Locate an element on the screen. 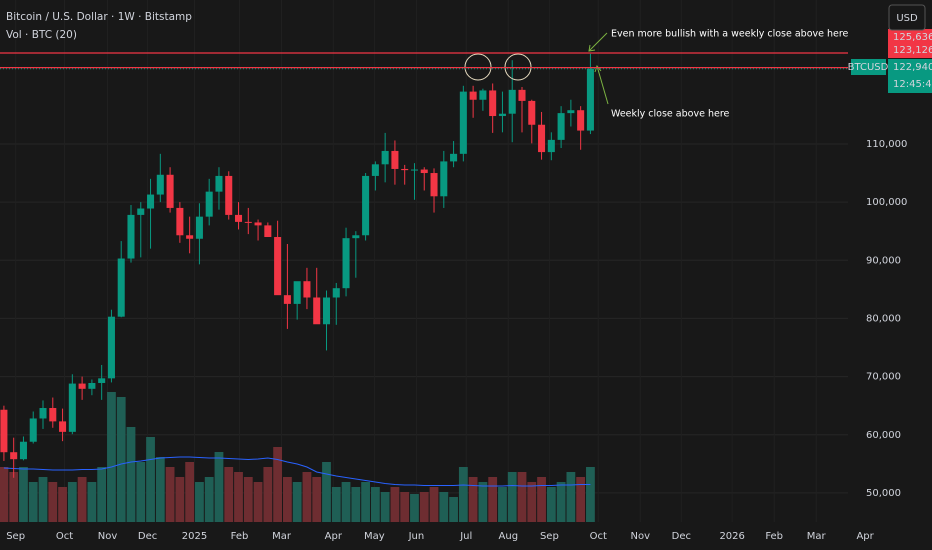 This screenshot has height=550, width=932. y-tick-label: 50,000 is located at coordinates (883, 493).